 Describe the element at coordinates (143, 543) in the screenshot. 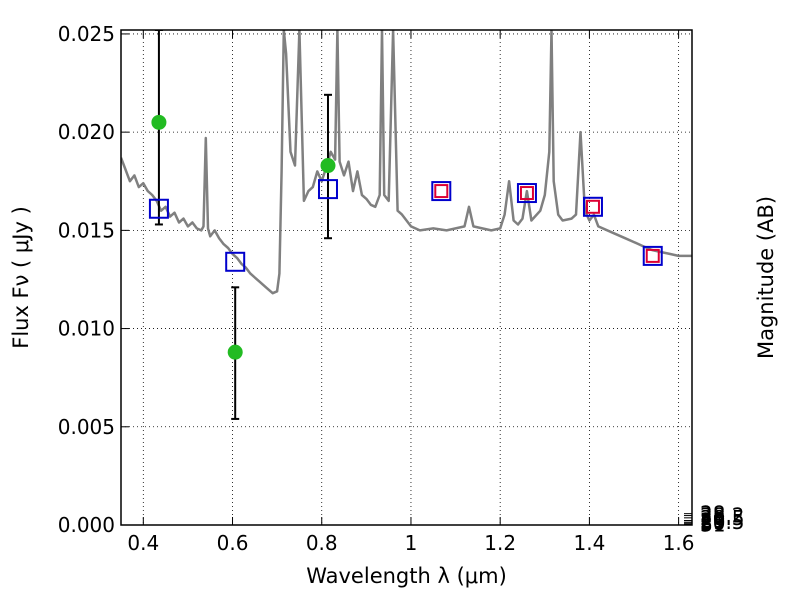

I see `x-tick-label: 0.4` at that location.